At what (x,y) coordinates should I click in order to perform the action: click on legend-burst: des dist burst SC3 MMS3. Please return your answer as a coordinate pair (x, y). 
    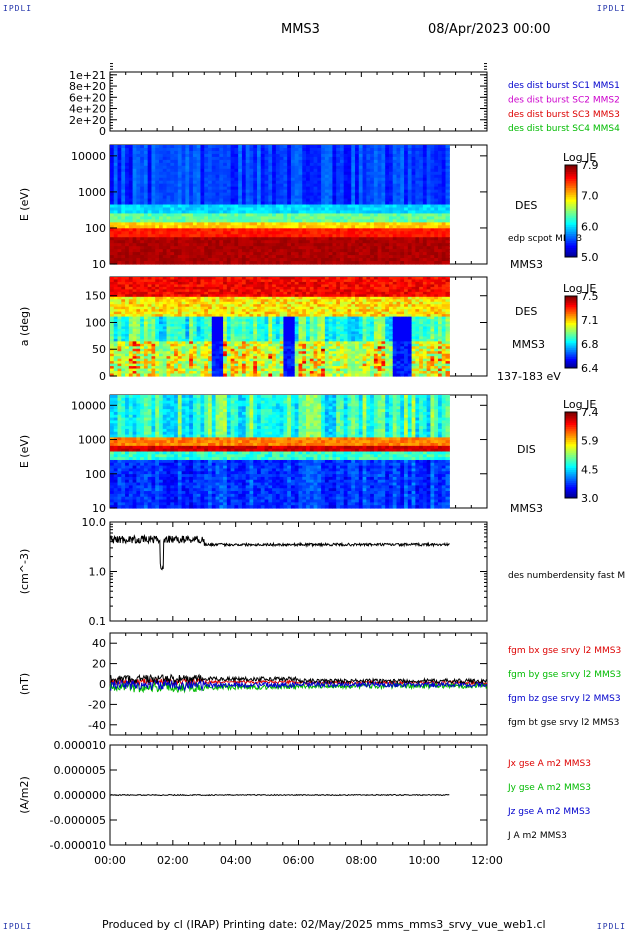
    Looking at the image, I should click on (564, 115).